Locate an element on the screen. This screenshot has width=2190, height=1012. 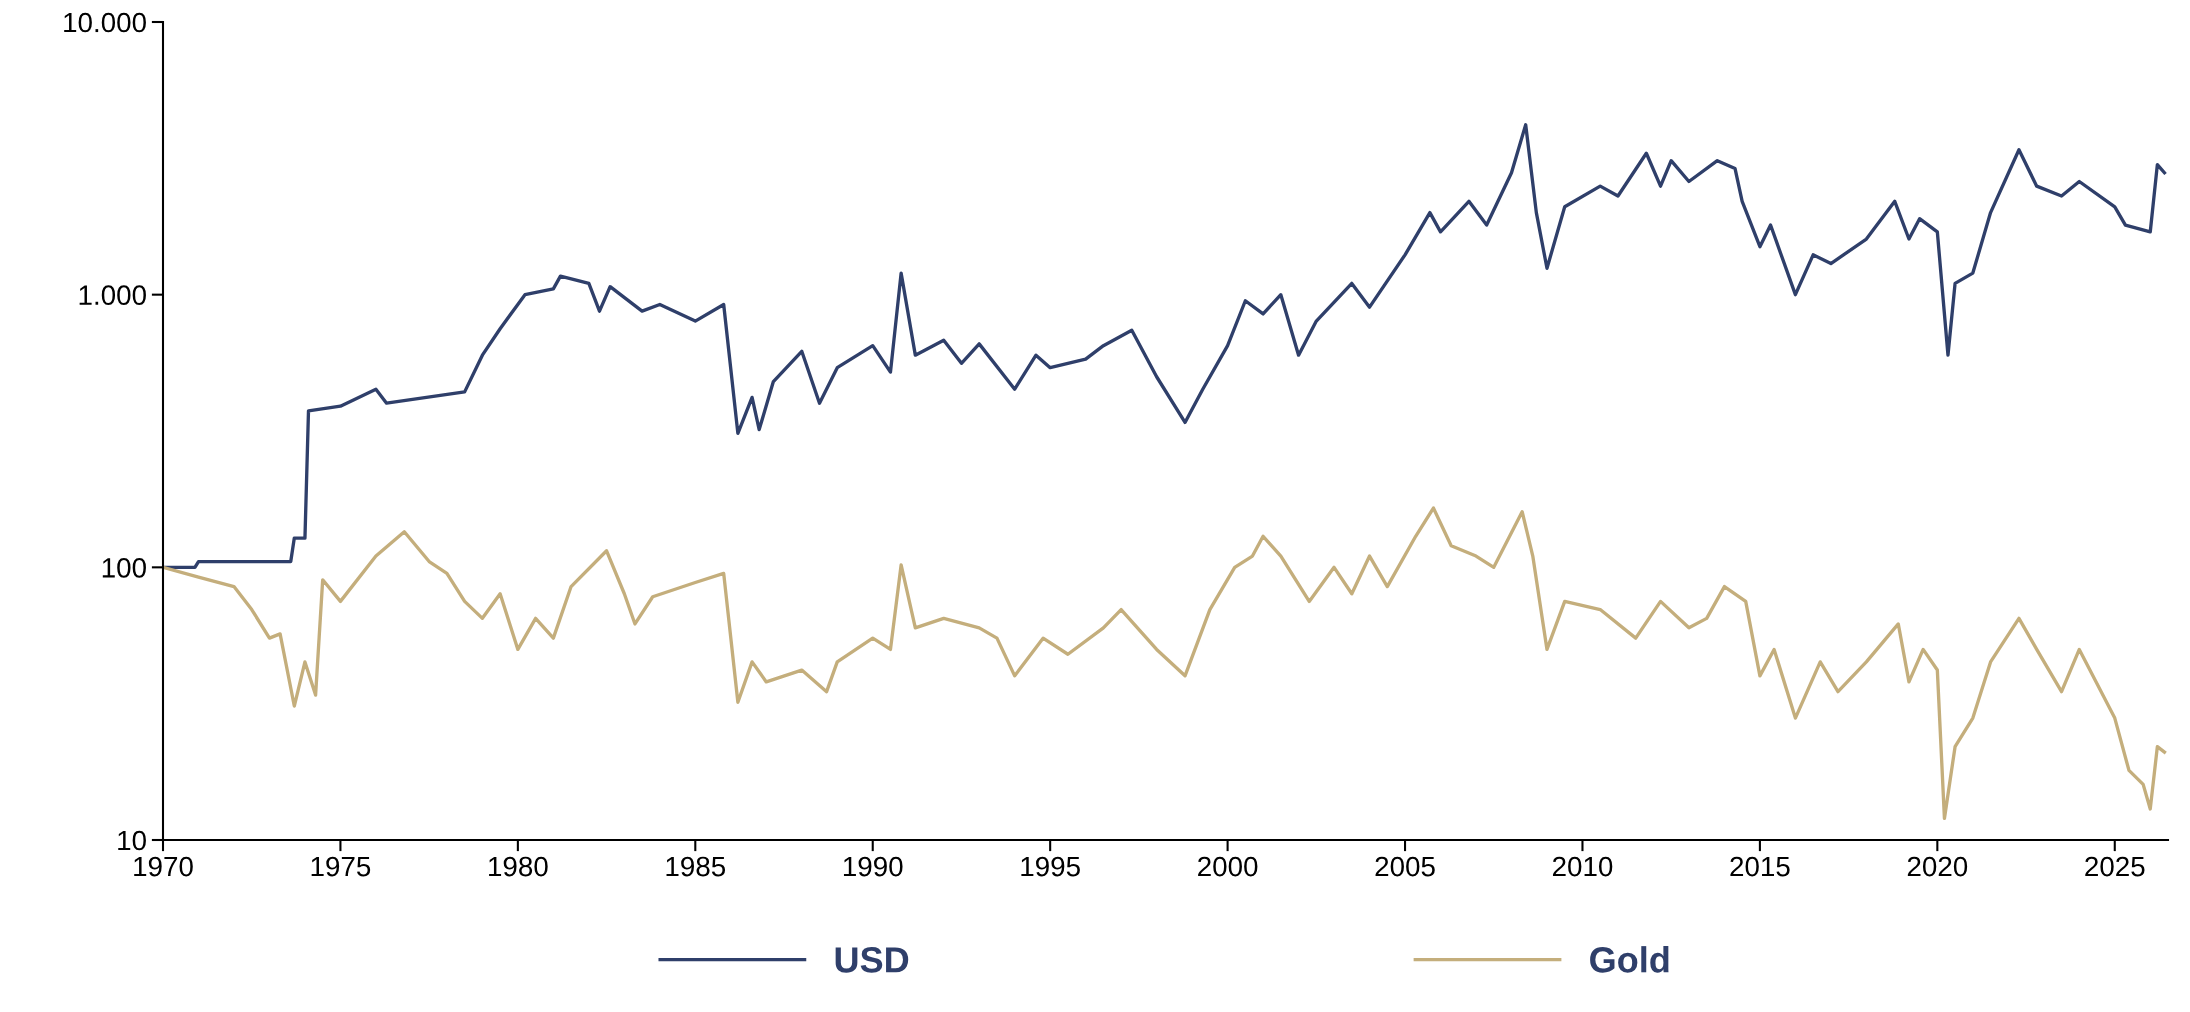
y-tick-label: 1.000 is located at coordinates (112, 295).